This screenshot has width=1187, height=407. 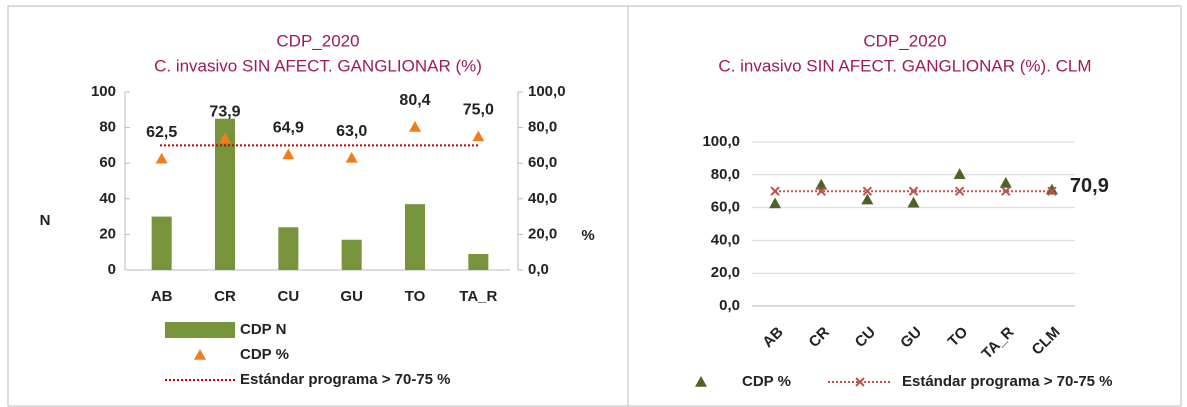 What do you see at coordinates (587, 235) in the screenshot?
I see `y2-axis-label: %` at bounding box center [587, 235].